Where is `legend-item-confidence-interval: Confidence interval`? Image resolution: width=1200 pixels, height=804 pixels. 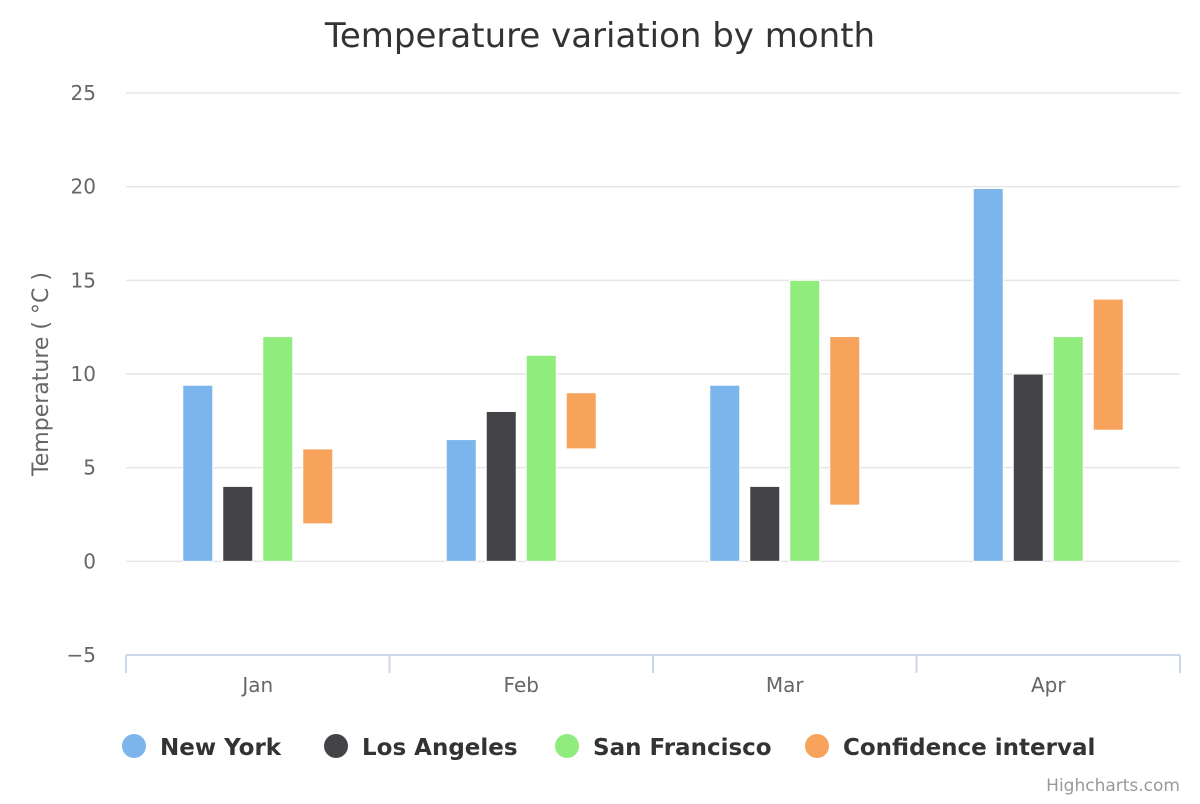 legend-item-confidence-interval: Confidence interval is located at coordinates (950, 747).